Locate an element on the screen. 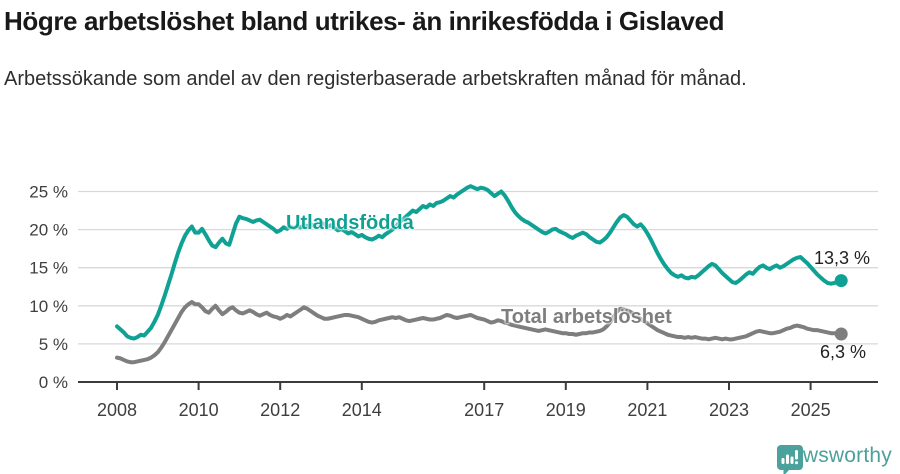  brand-name: Newsworthy is located at coordinates (833, 455).